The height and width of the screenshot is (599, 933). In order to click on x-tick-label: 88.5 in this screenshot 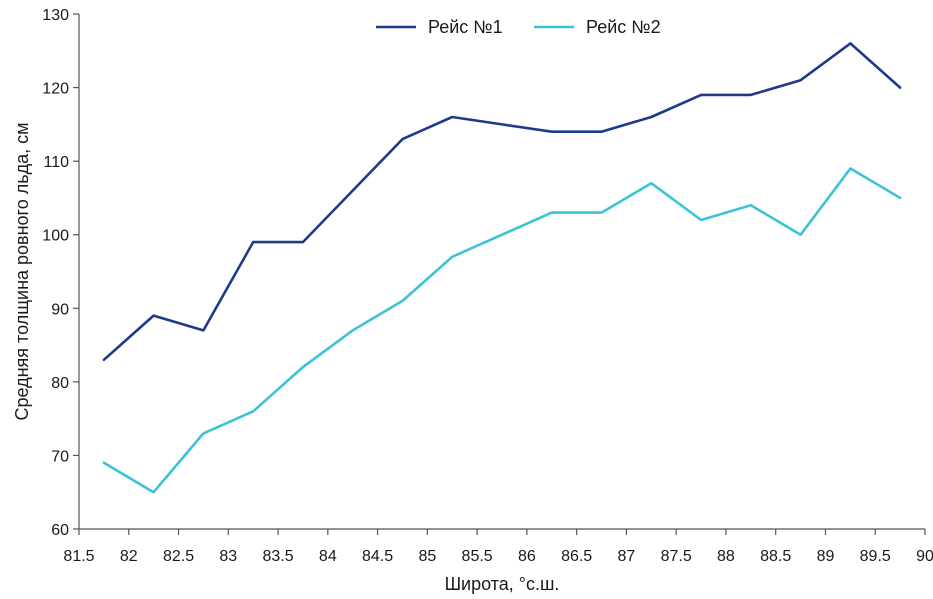, I will do `click(775, 556)`.